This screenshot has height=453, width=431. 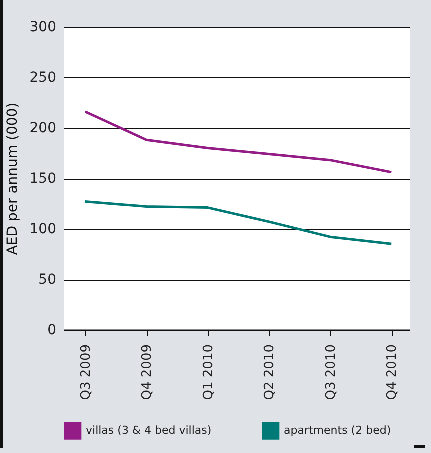 I want to click on x-tick-label: Q3 2010, so click(x=331, y=372).